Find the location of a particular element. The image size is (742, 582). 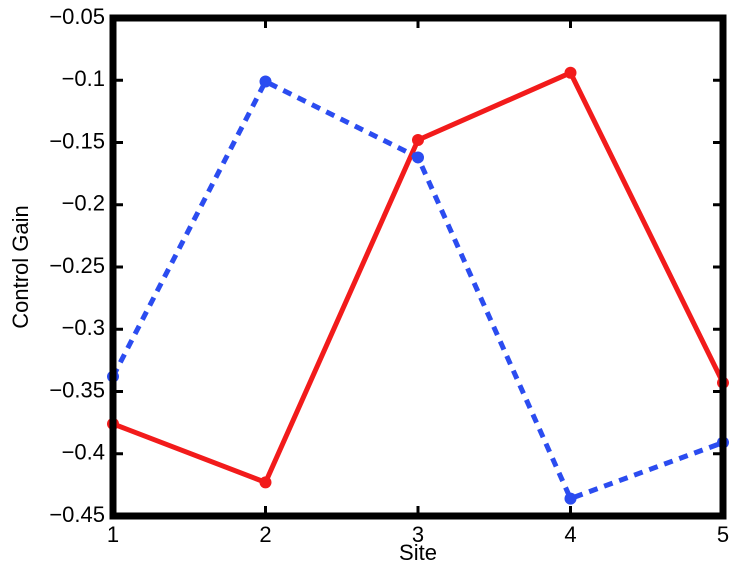

x-tick-label: 5 is located at coordinates (723, 534).